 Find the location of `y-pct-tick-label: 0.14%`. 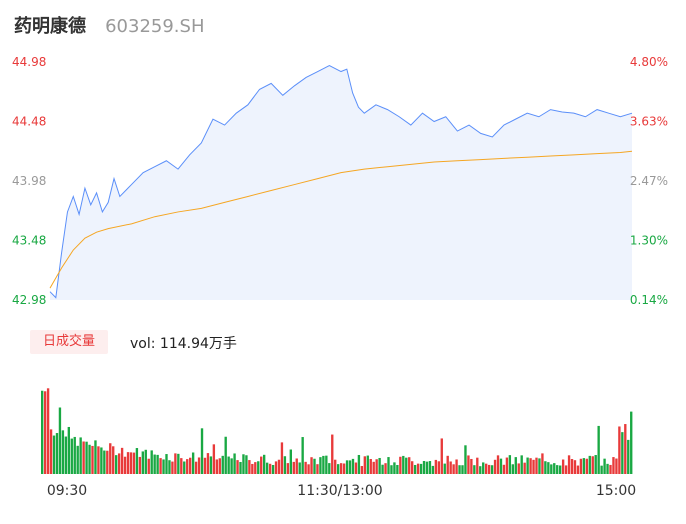

y-pct-tick-label: 0.14% is located at coordinates (649, 300).